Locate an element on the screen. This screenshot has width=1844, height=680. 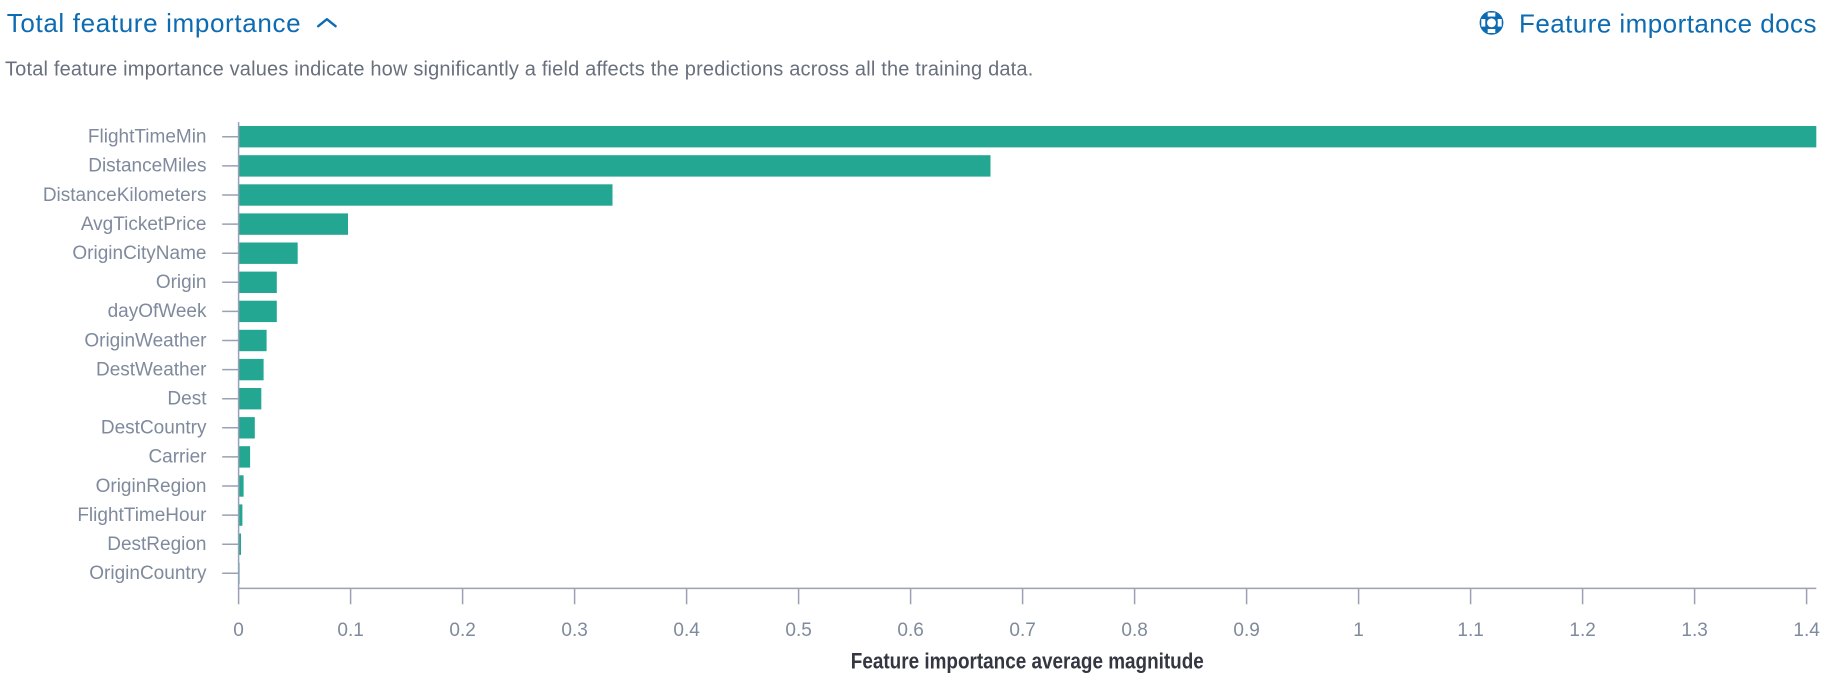
svg-text: Feature importance docs is located at coordinates (1668, 23).